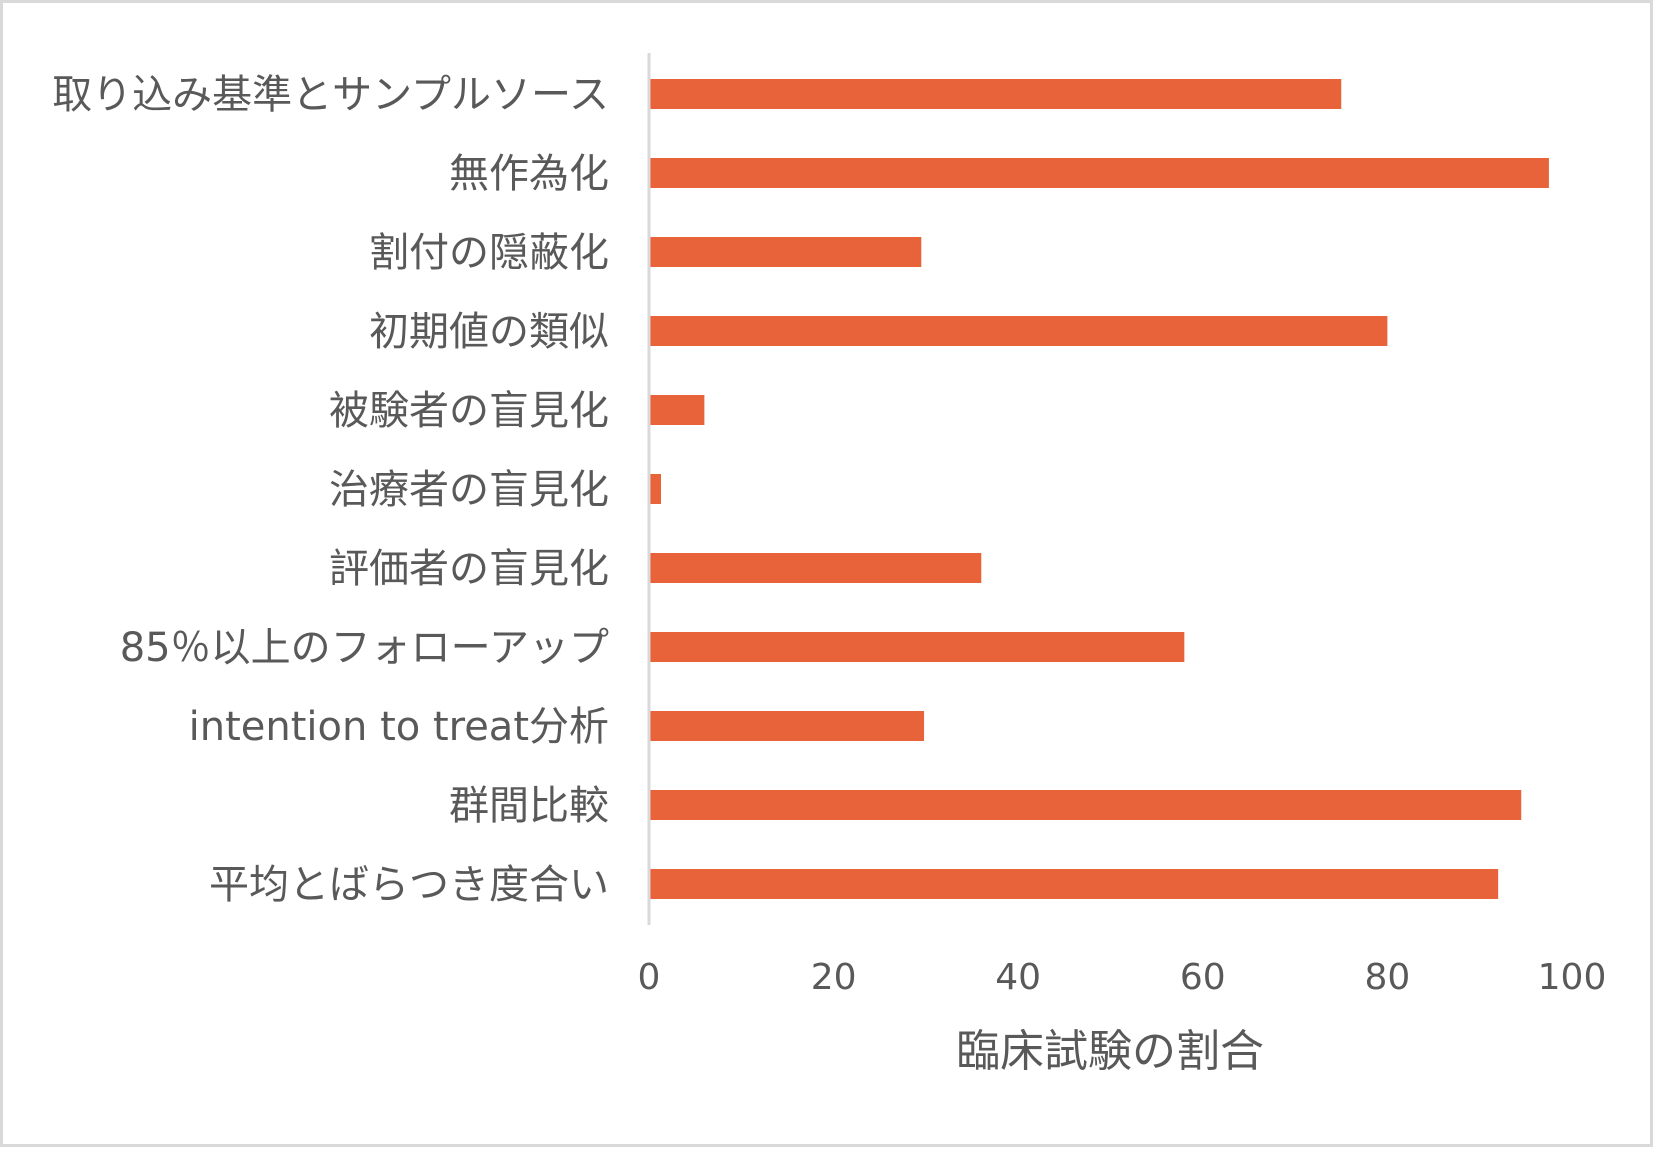 This screenshot has width=1653, height=1150. I want to click on category-label: 群間比較, so click(529, 806).